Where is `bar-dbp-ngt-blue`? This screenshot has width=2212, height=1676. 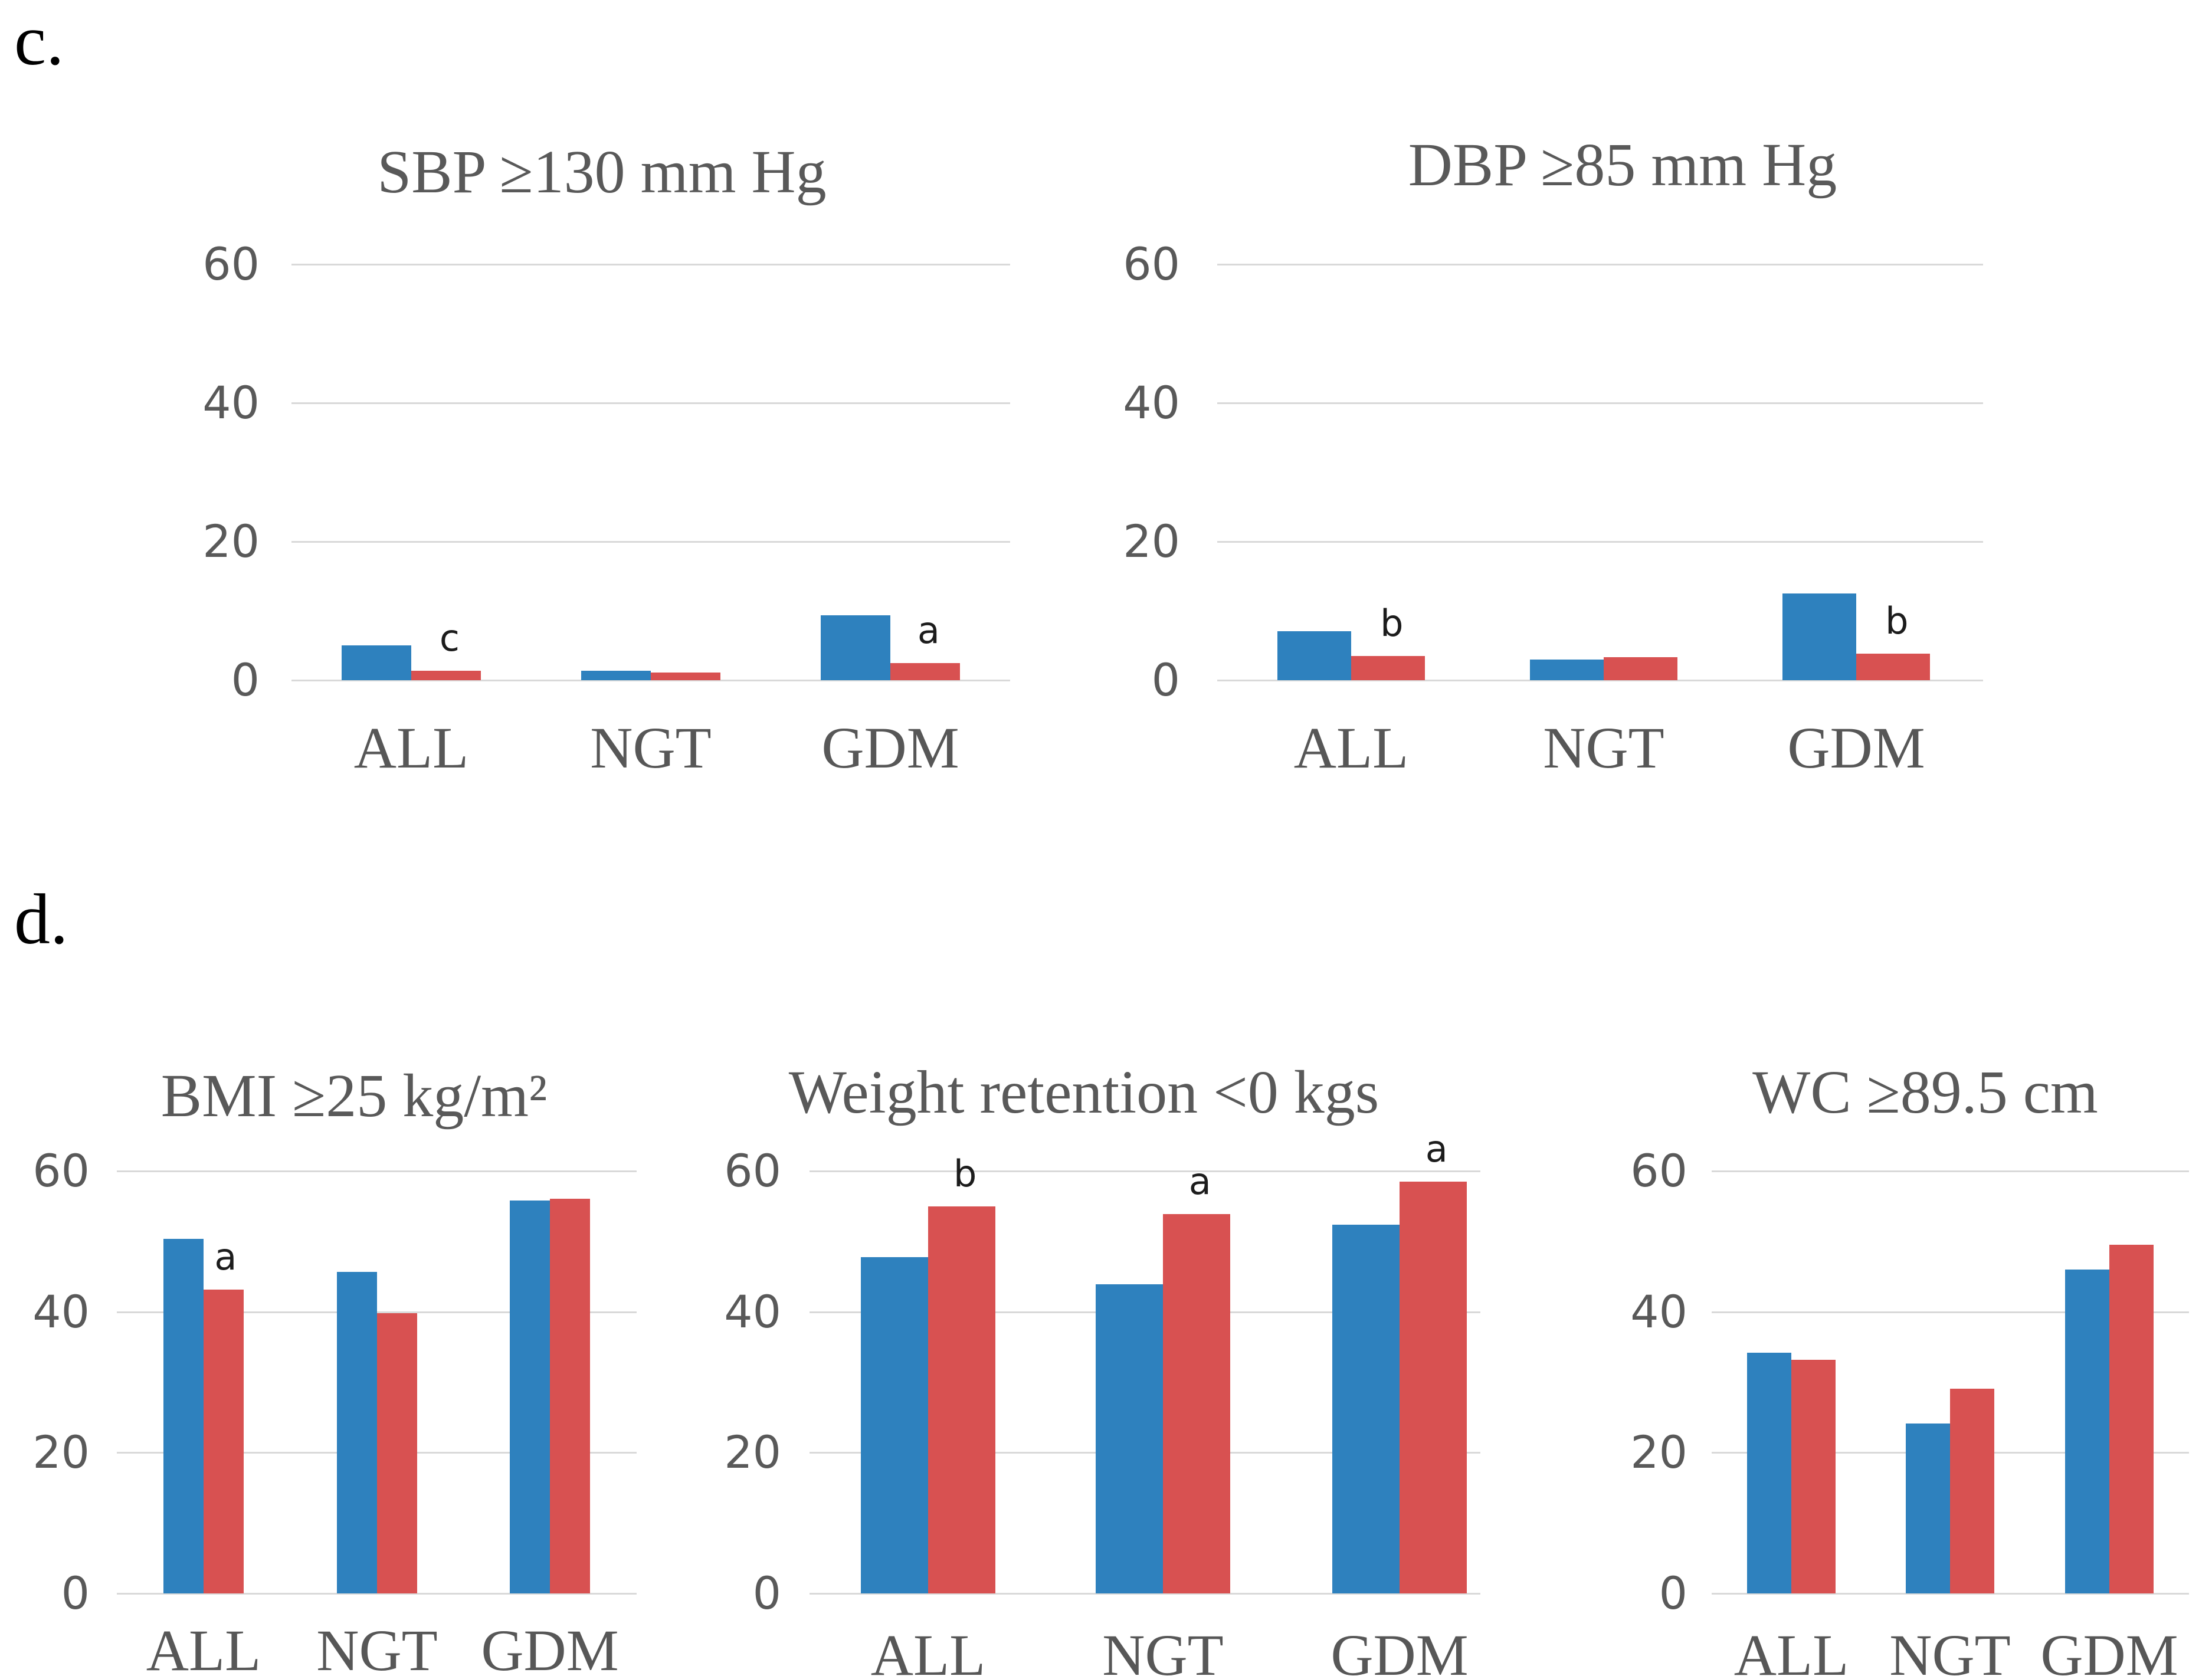
bar-dbp-ngt-blue is located at coordinates (1567, 670).